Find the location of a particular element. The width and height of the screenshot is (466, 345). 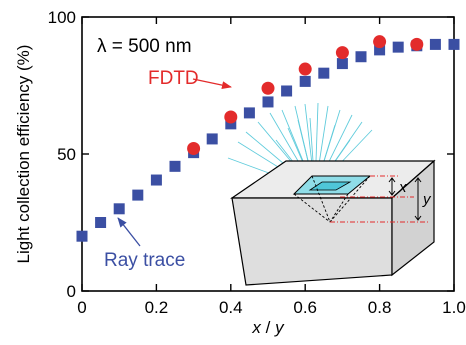

y-tick-labels: 0 50 100 is located at coordinates (62, 154).